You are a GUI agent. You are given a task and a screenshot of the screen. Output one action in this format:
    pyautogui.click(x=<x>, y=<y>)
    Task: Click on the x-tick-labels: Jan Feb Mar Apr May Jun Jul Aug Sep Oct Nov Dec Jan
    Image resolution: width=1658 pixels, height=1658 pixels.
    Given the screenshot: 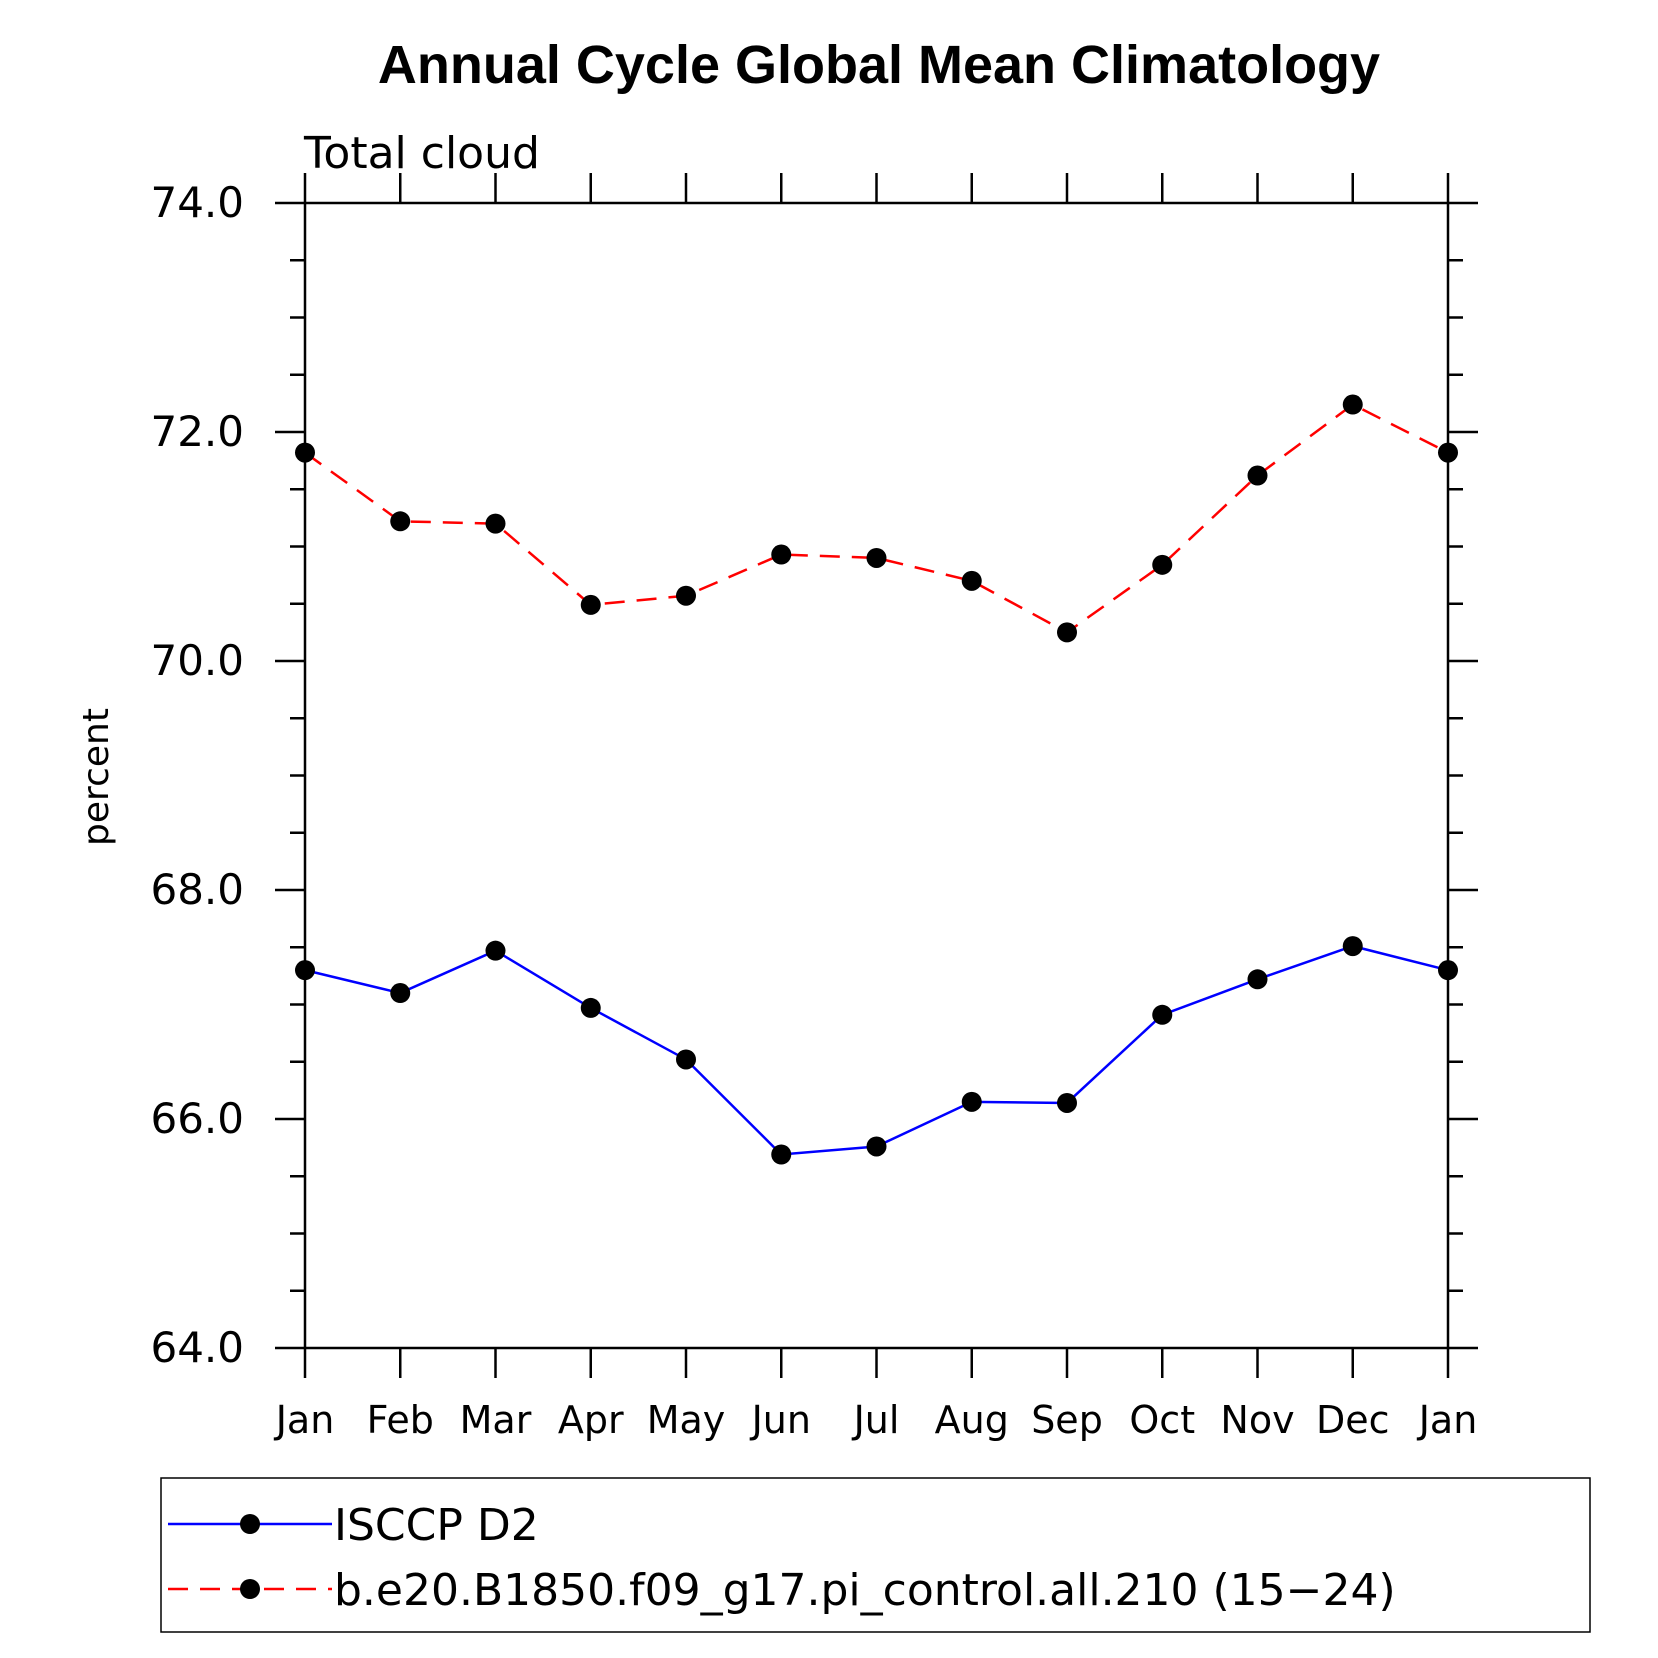 What is the action you would take?
    pyautogui.click(x=876, y=1420)
    